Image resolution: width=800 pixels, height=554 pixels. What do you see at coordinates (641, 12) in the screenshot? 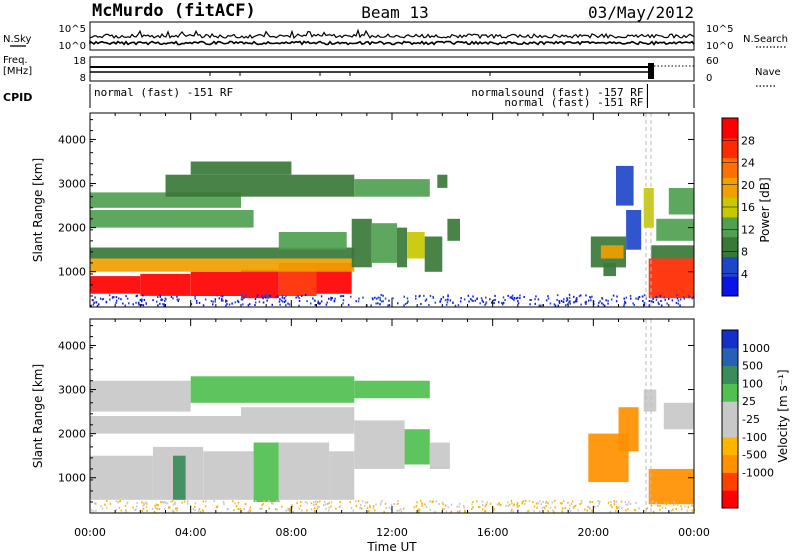
I see `date-title: 03/May/2012` at bounding box center [641, 12].